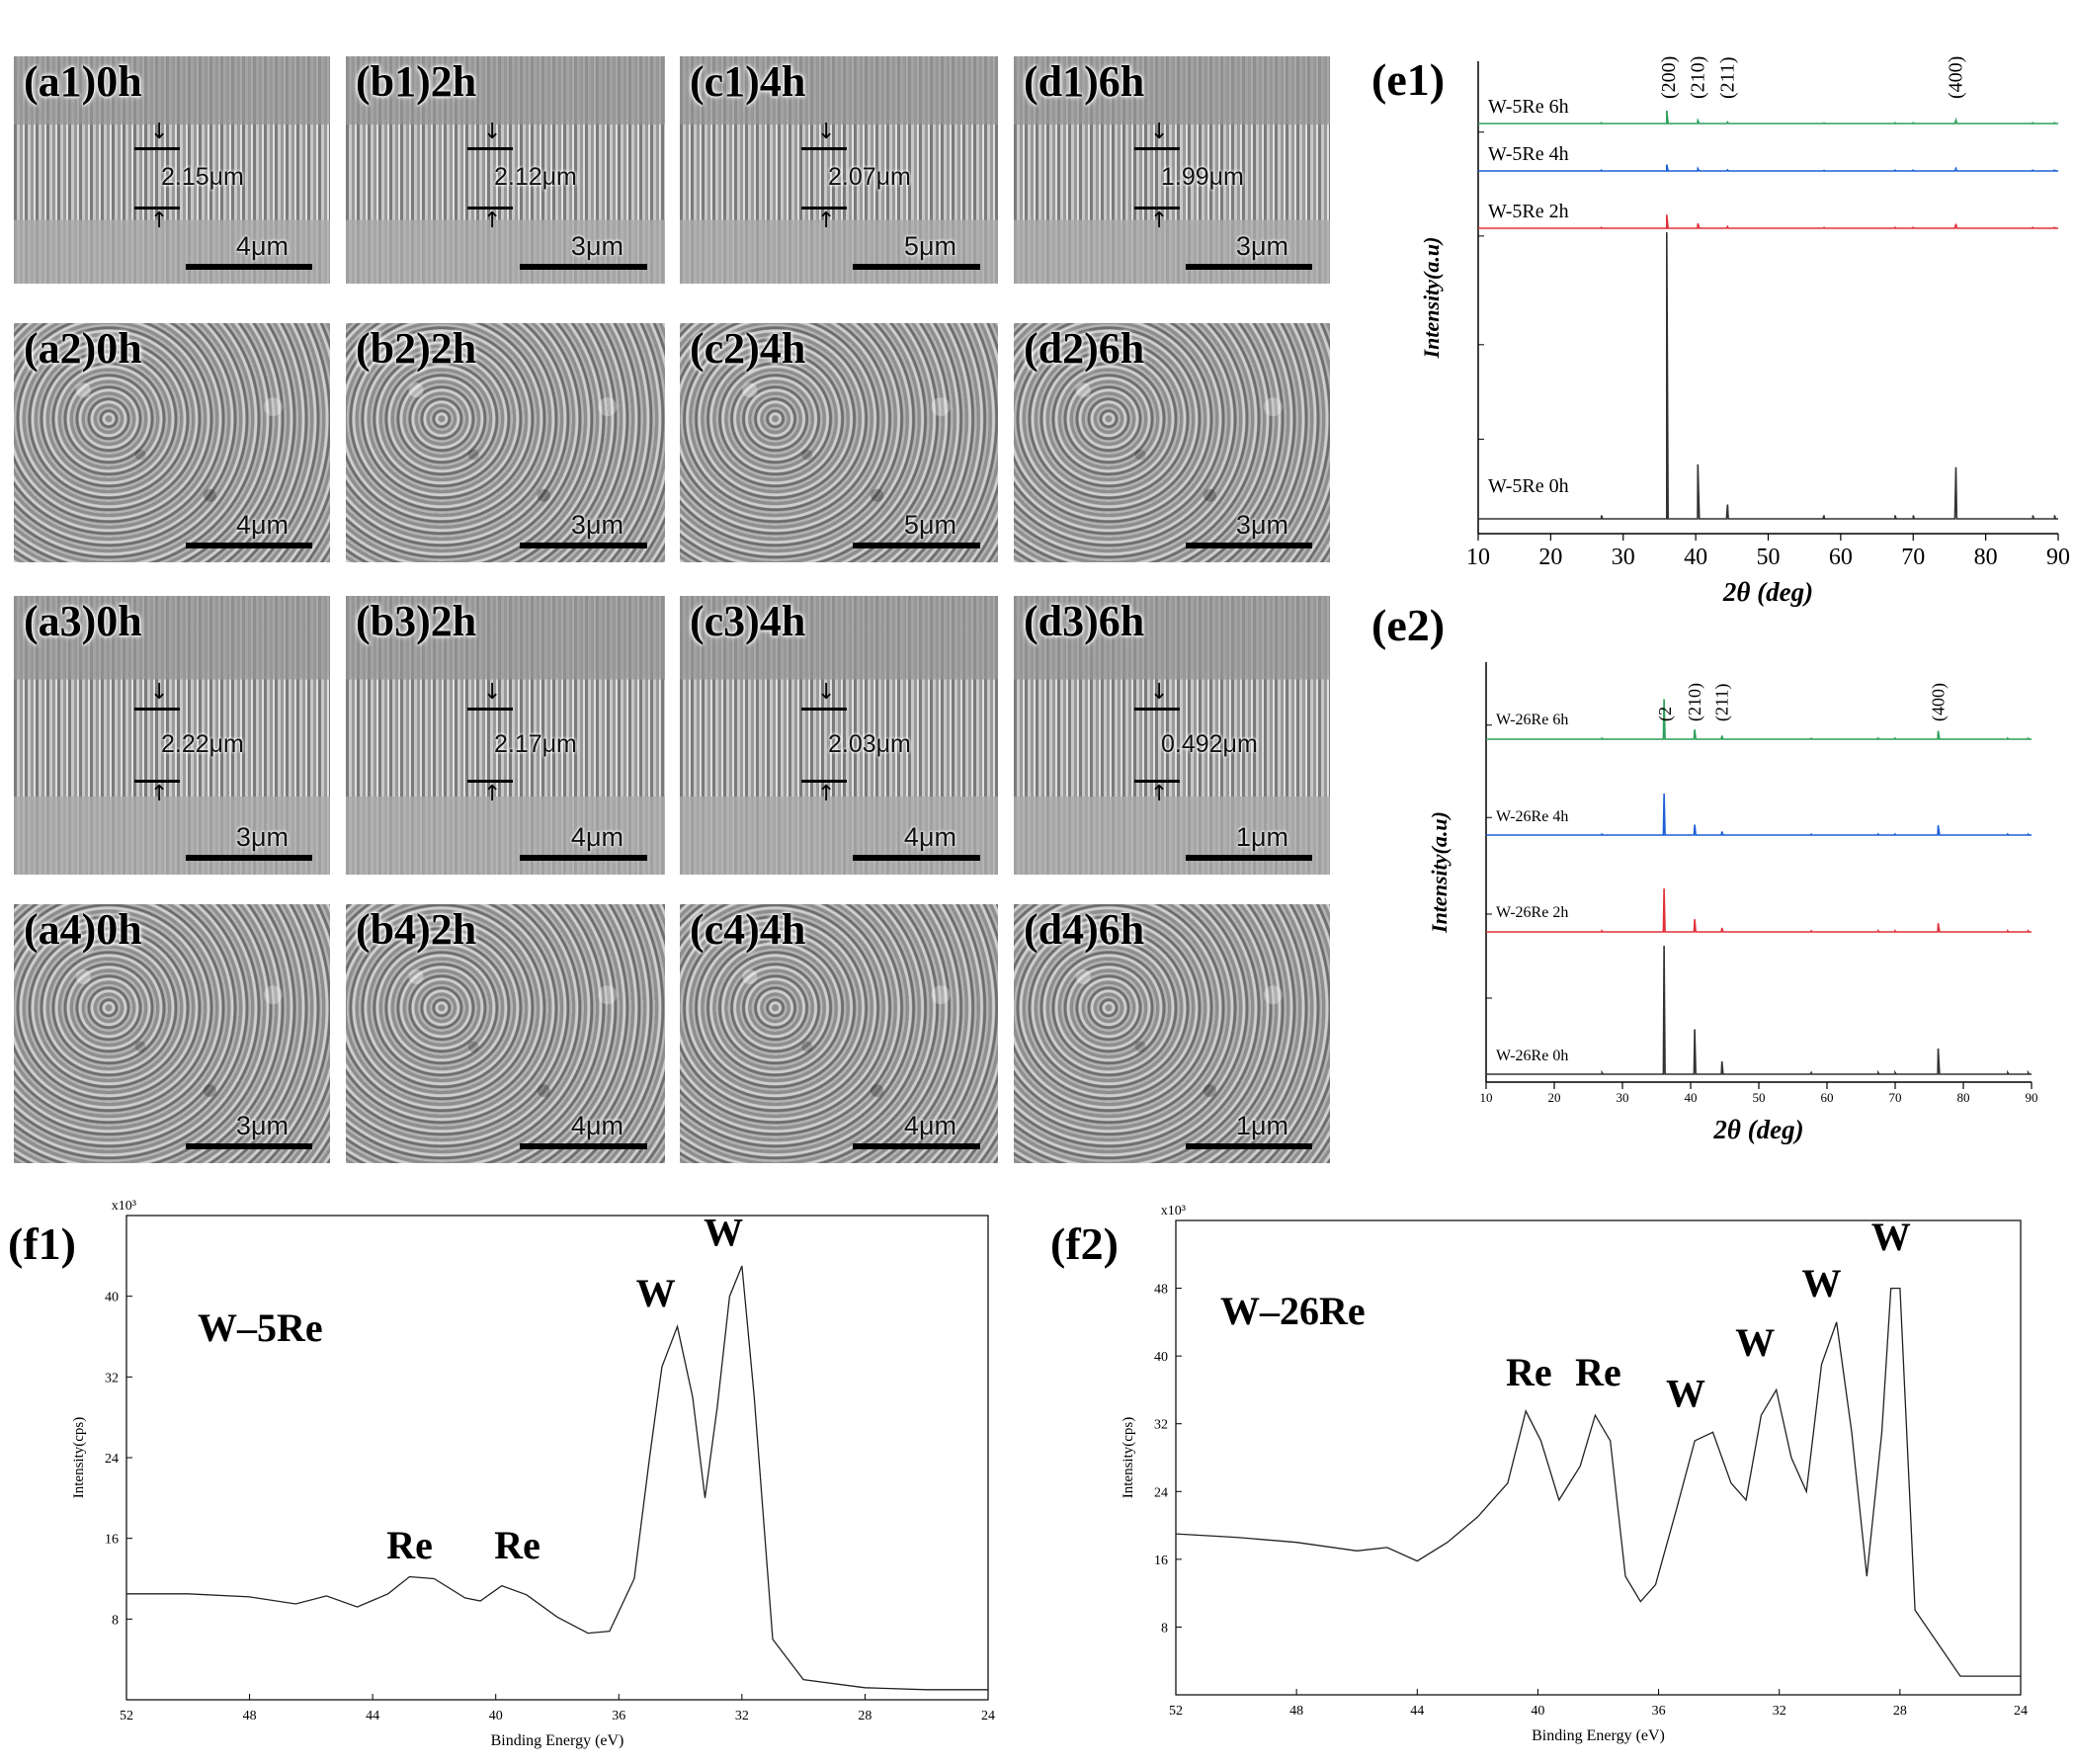 The image size is (2075, 1764). Describe the element at coordinates (1532, 1056) in the screenshot. I see `series-label: W-26Re 0h` at that location.